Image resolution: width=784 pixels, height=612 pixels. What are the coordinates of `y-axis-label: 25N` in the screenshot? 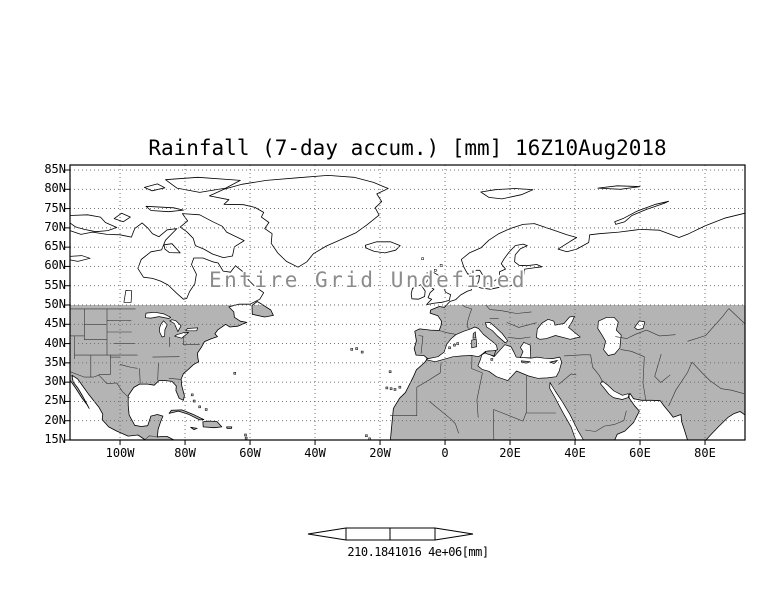 It's located at (55, 400).